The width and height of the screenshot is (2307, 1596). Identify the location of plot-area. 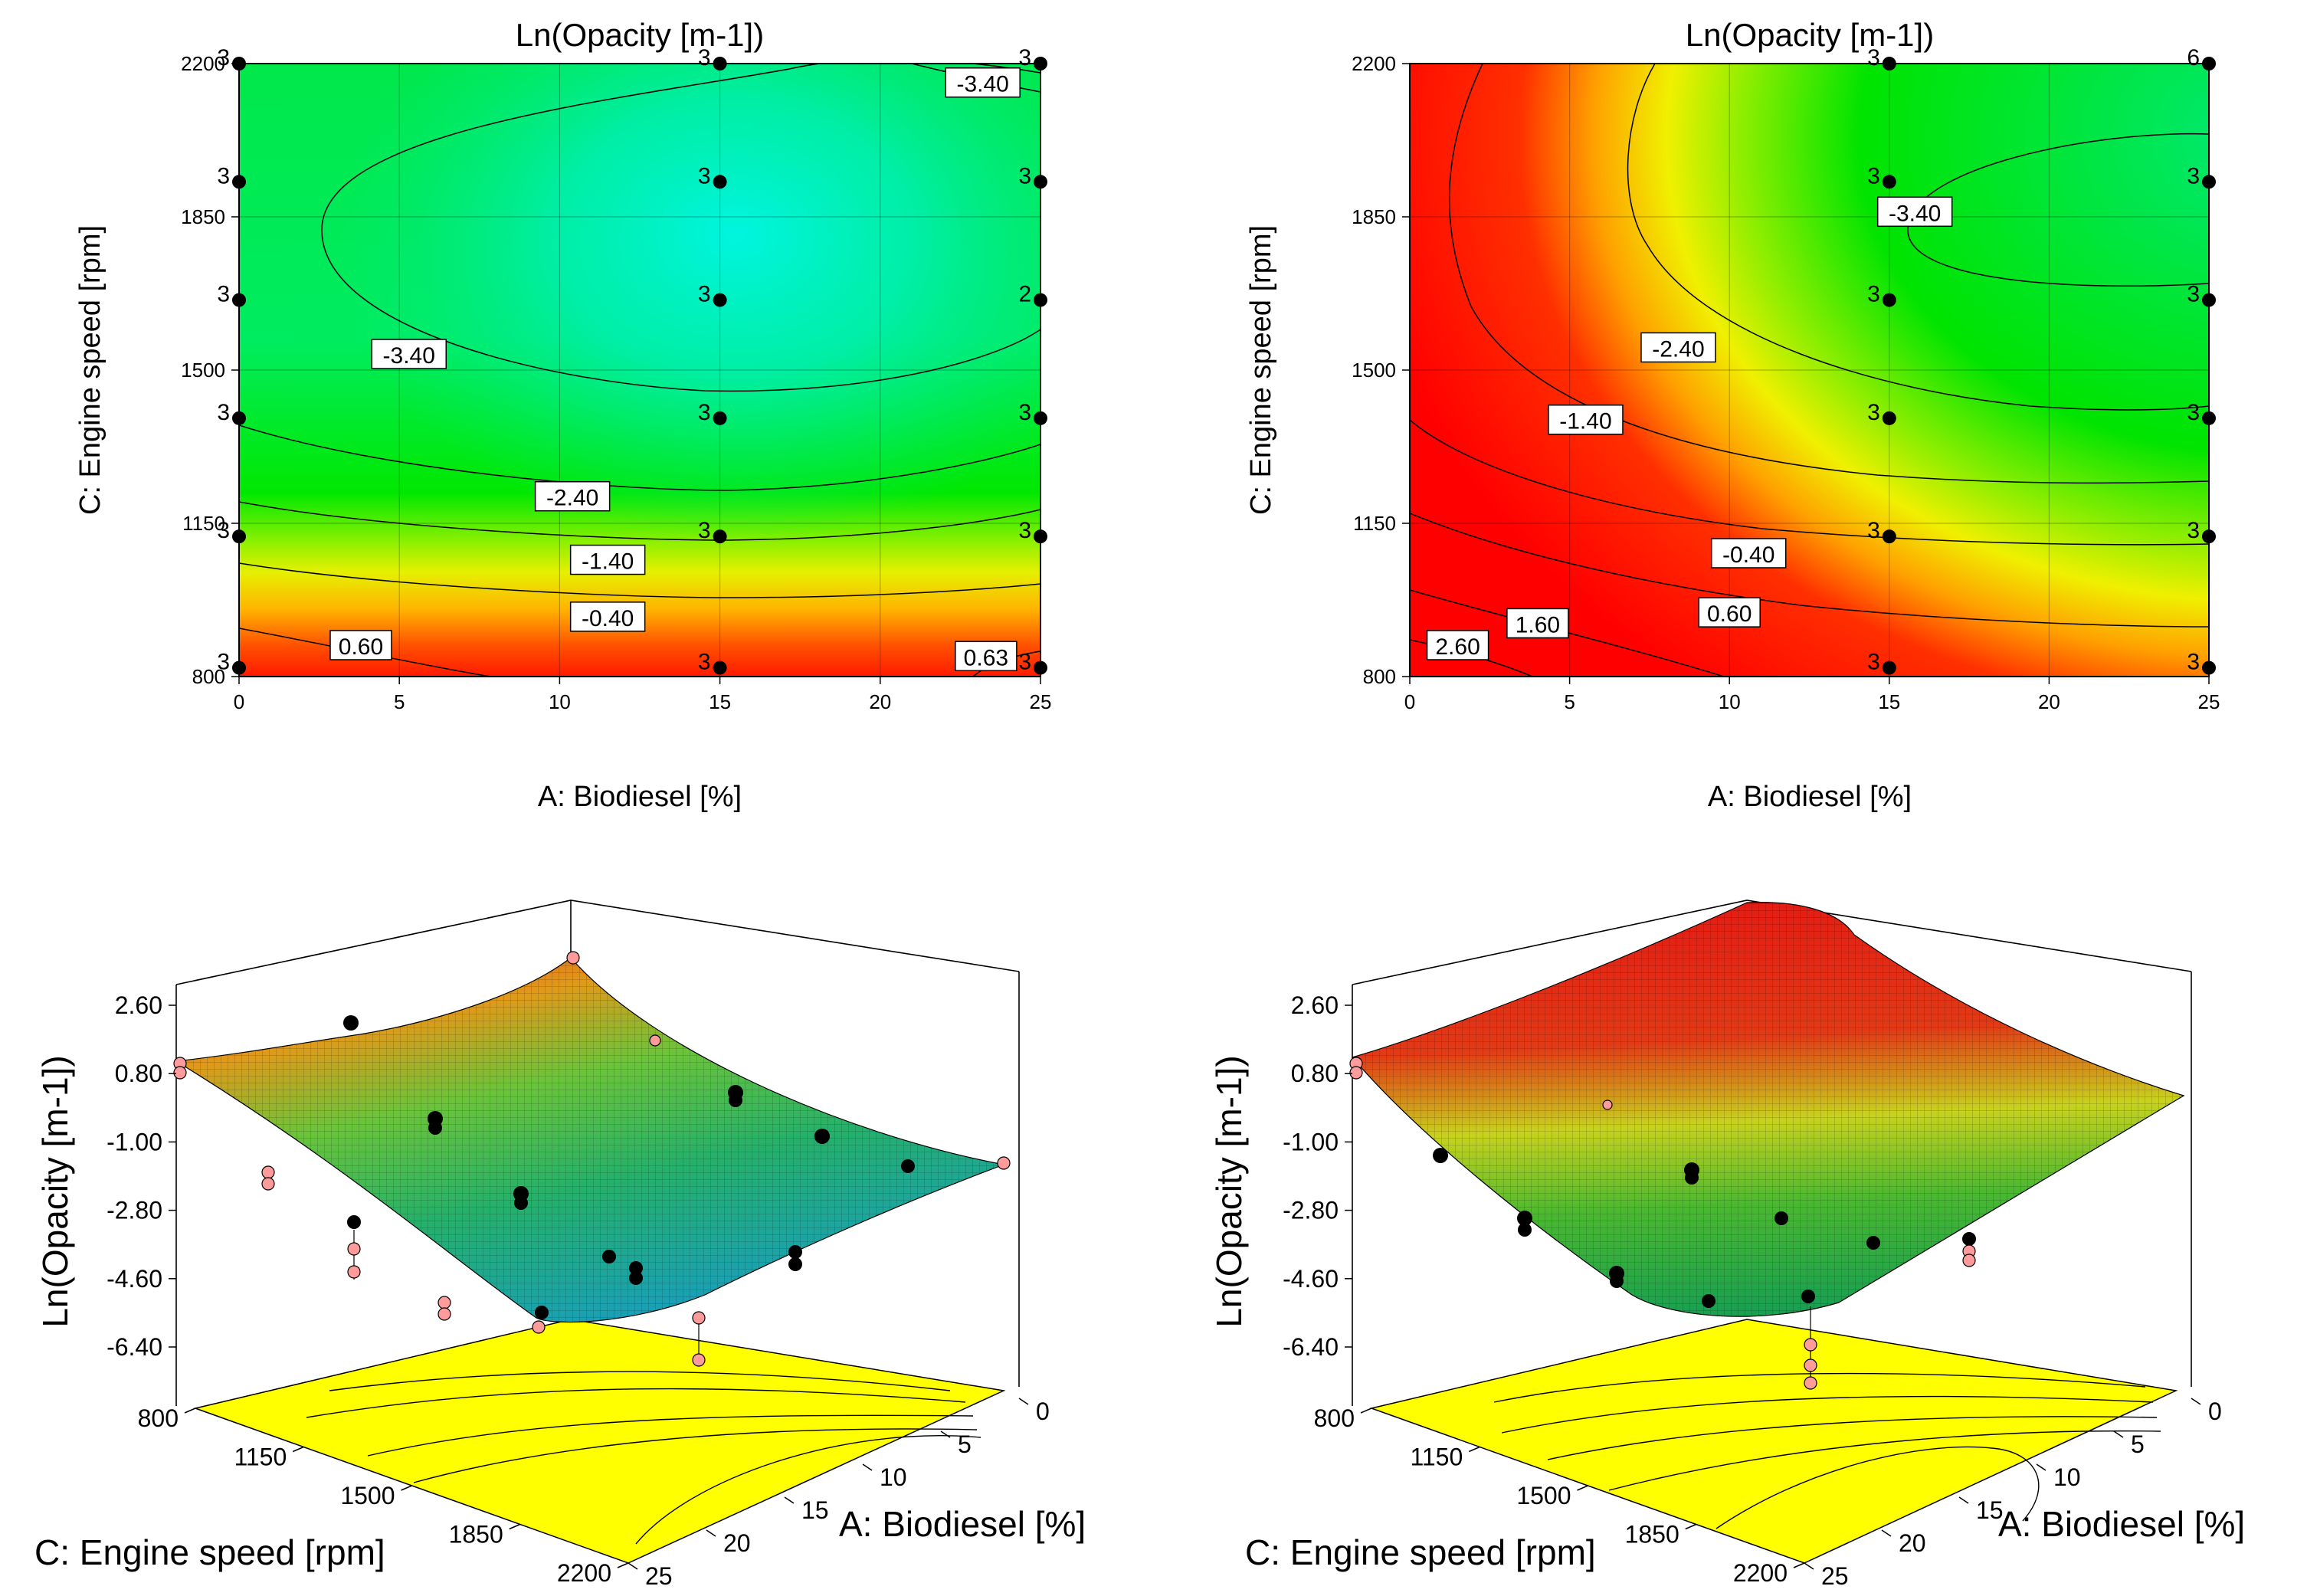
(1810, 370).